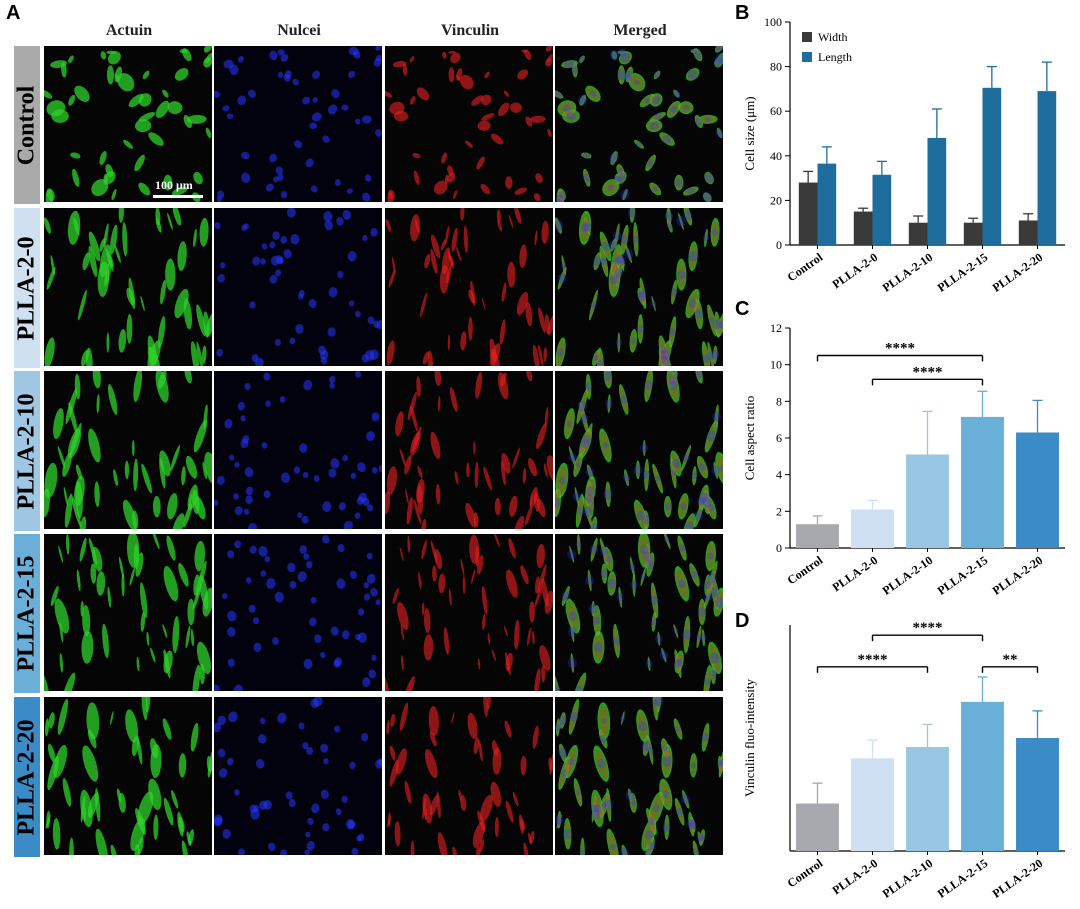  Describe the element at coordinates (855, 573) in the screenshot. I see `x-tick-label-plla-2-0: PLLA-2-0` at that location.